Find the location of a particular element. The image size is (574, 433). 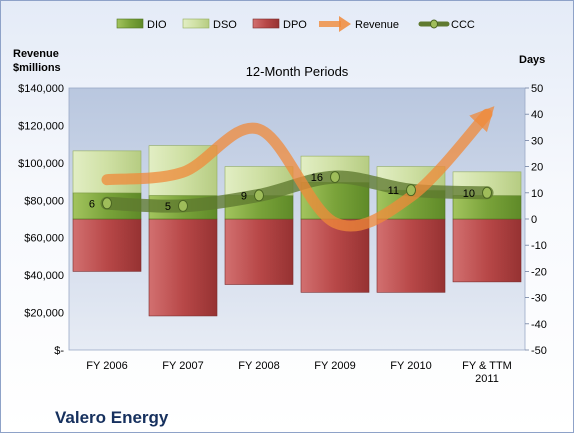

legend-swatch-dio is located at coordinates (130, 23).